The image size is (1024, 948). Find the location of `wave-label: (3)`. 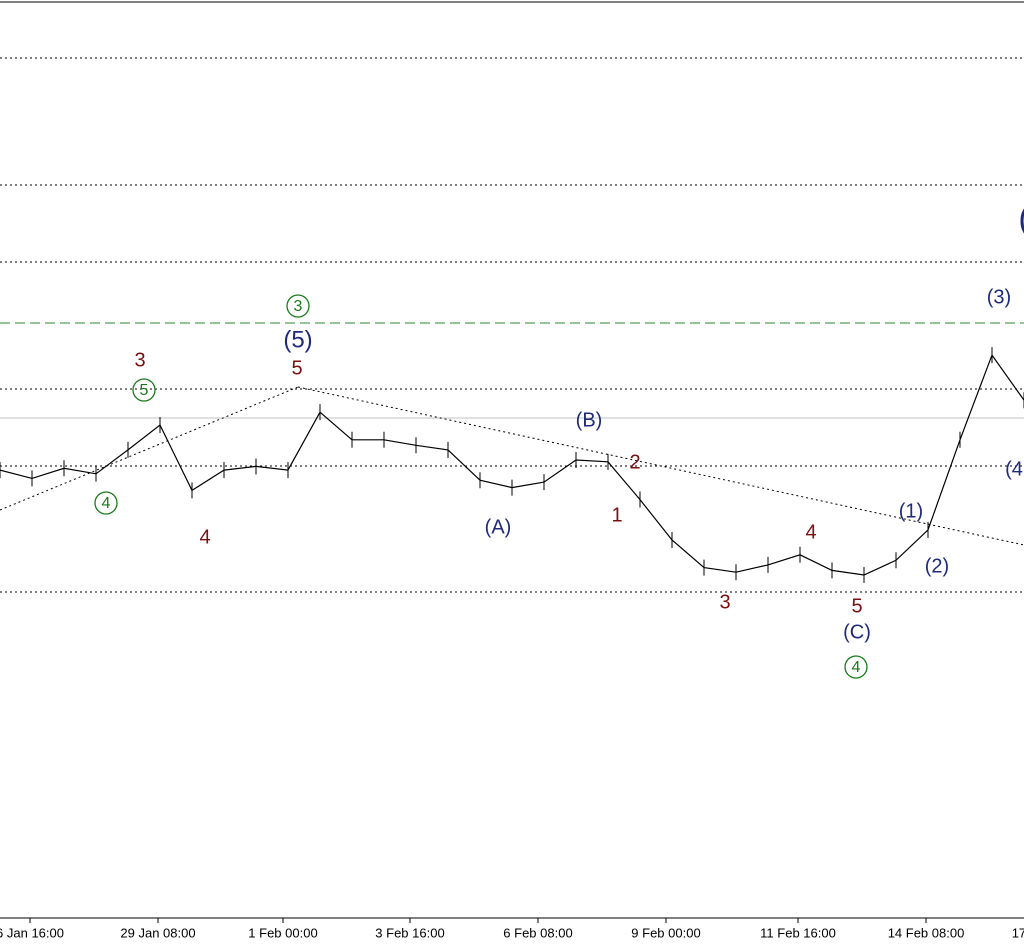

wave-label: (3) is located at coordinates (999, 297).